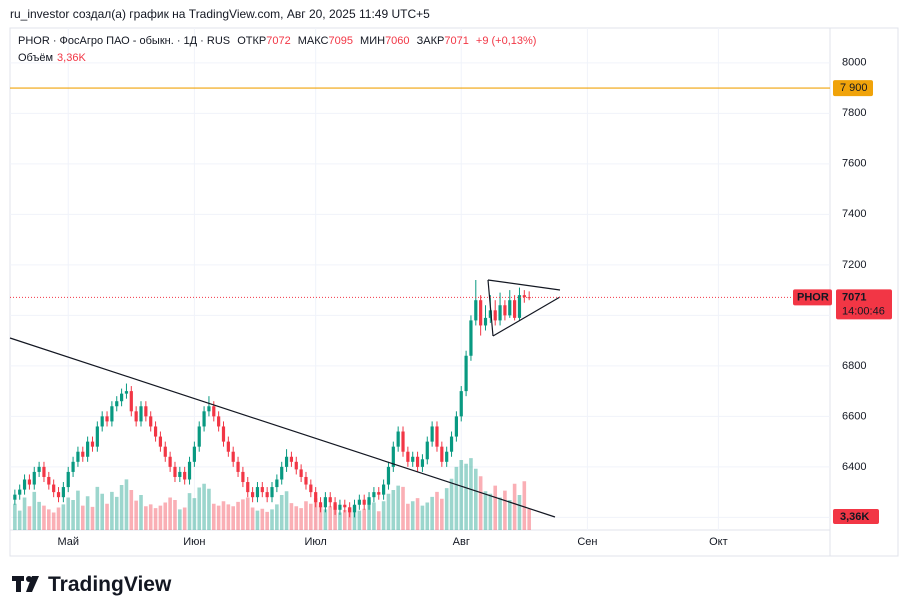  I want to click on symbol-badge-label: PHOR, so click(813, 297).